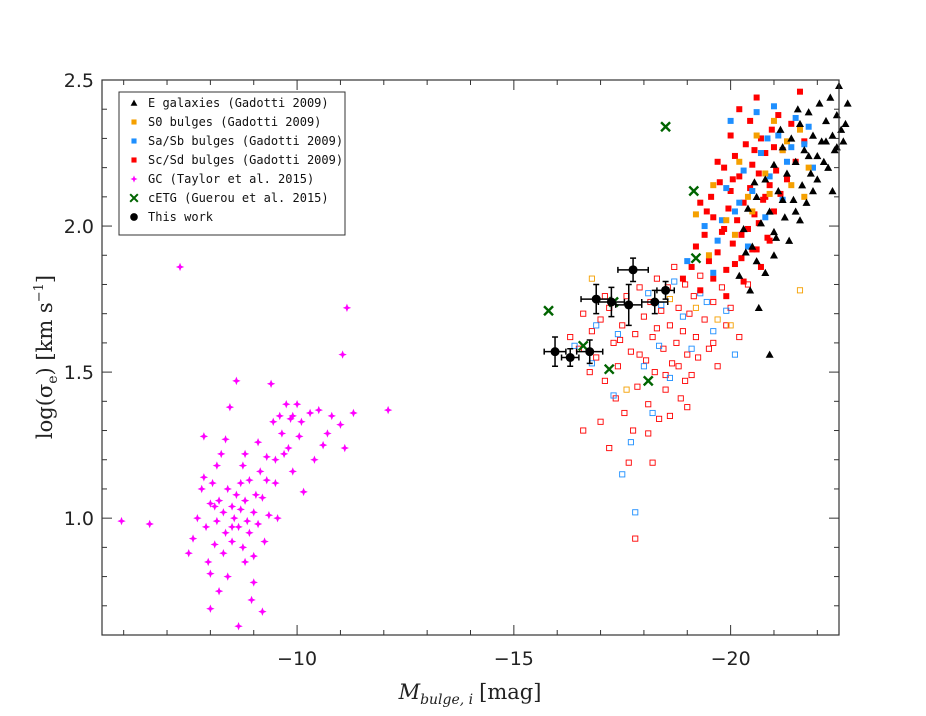  Describe the element at coordinates (234, 122) in the screenshot. I see `legend-label: S0 bulges (Gadotti 2009)` at that location.